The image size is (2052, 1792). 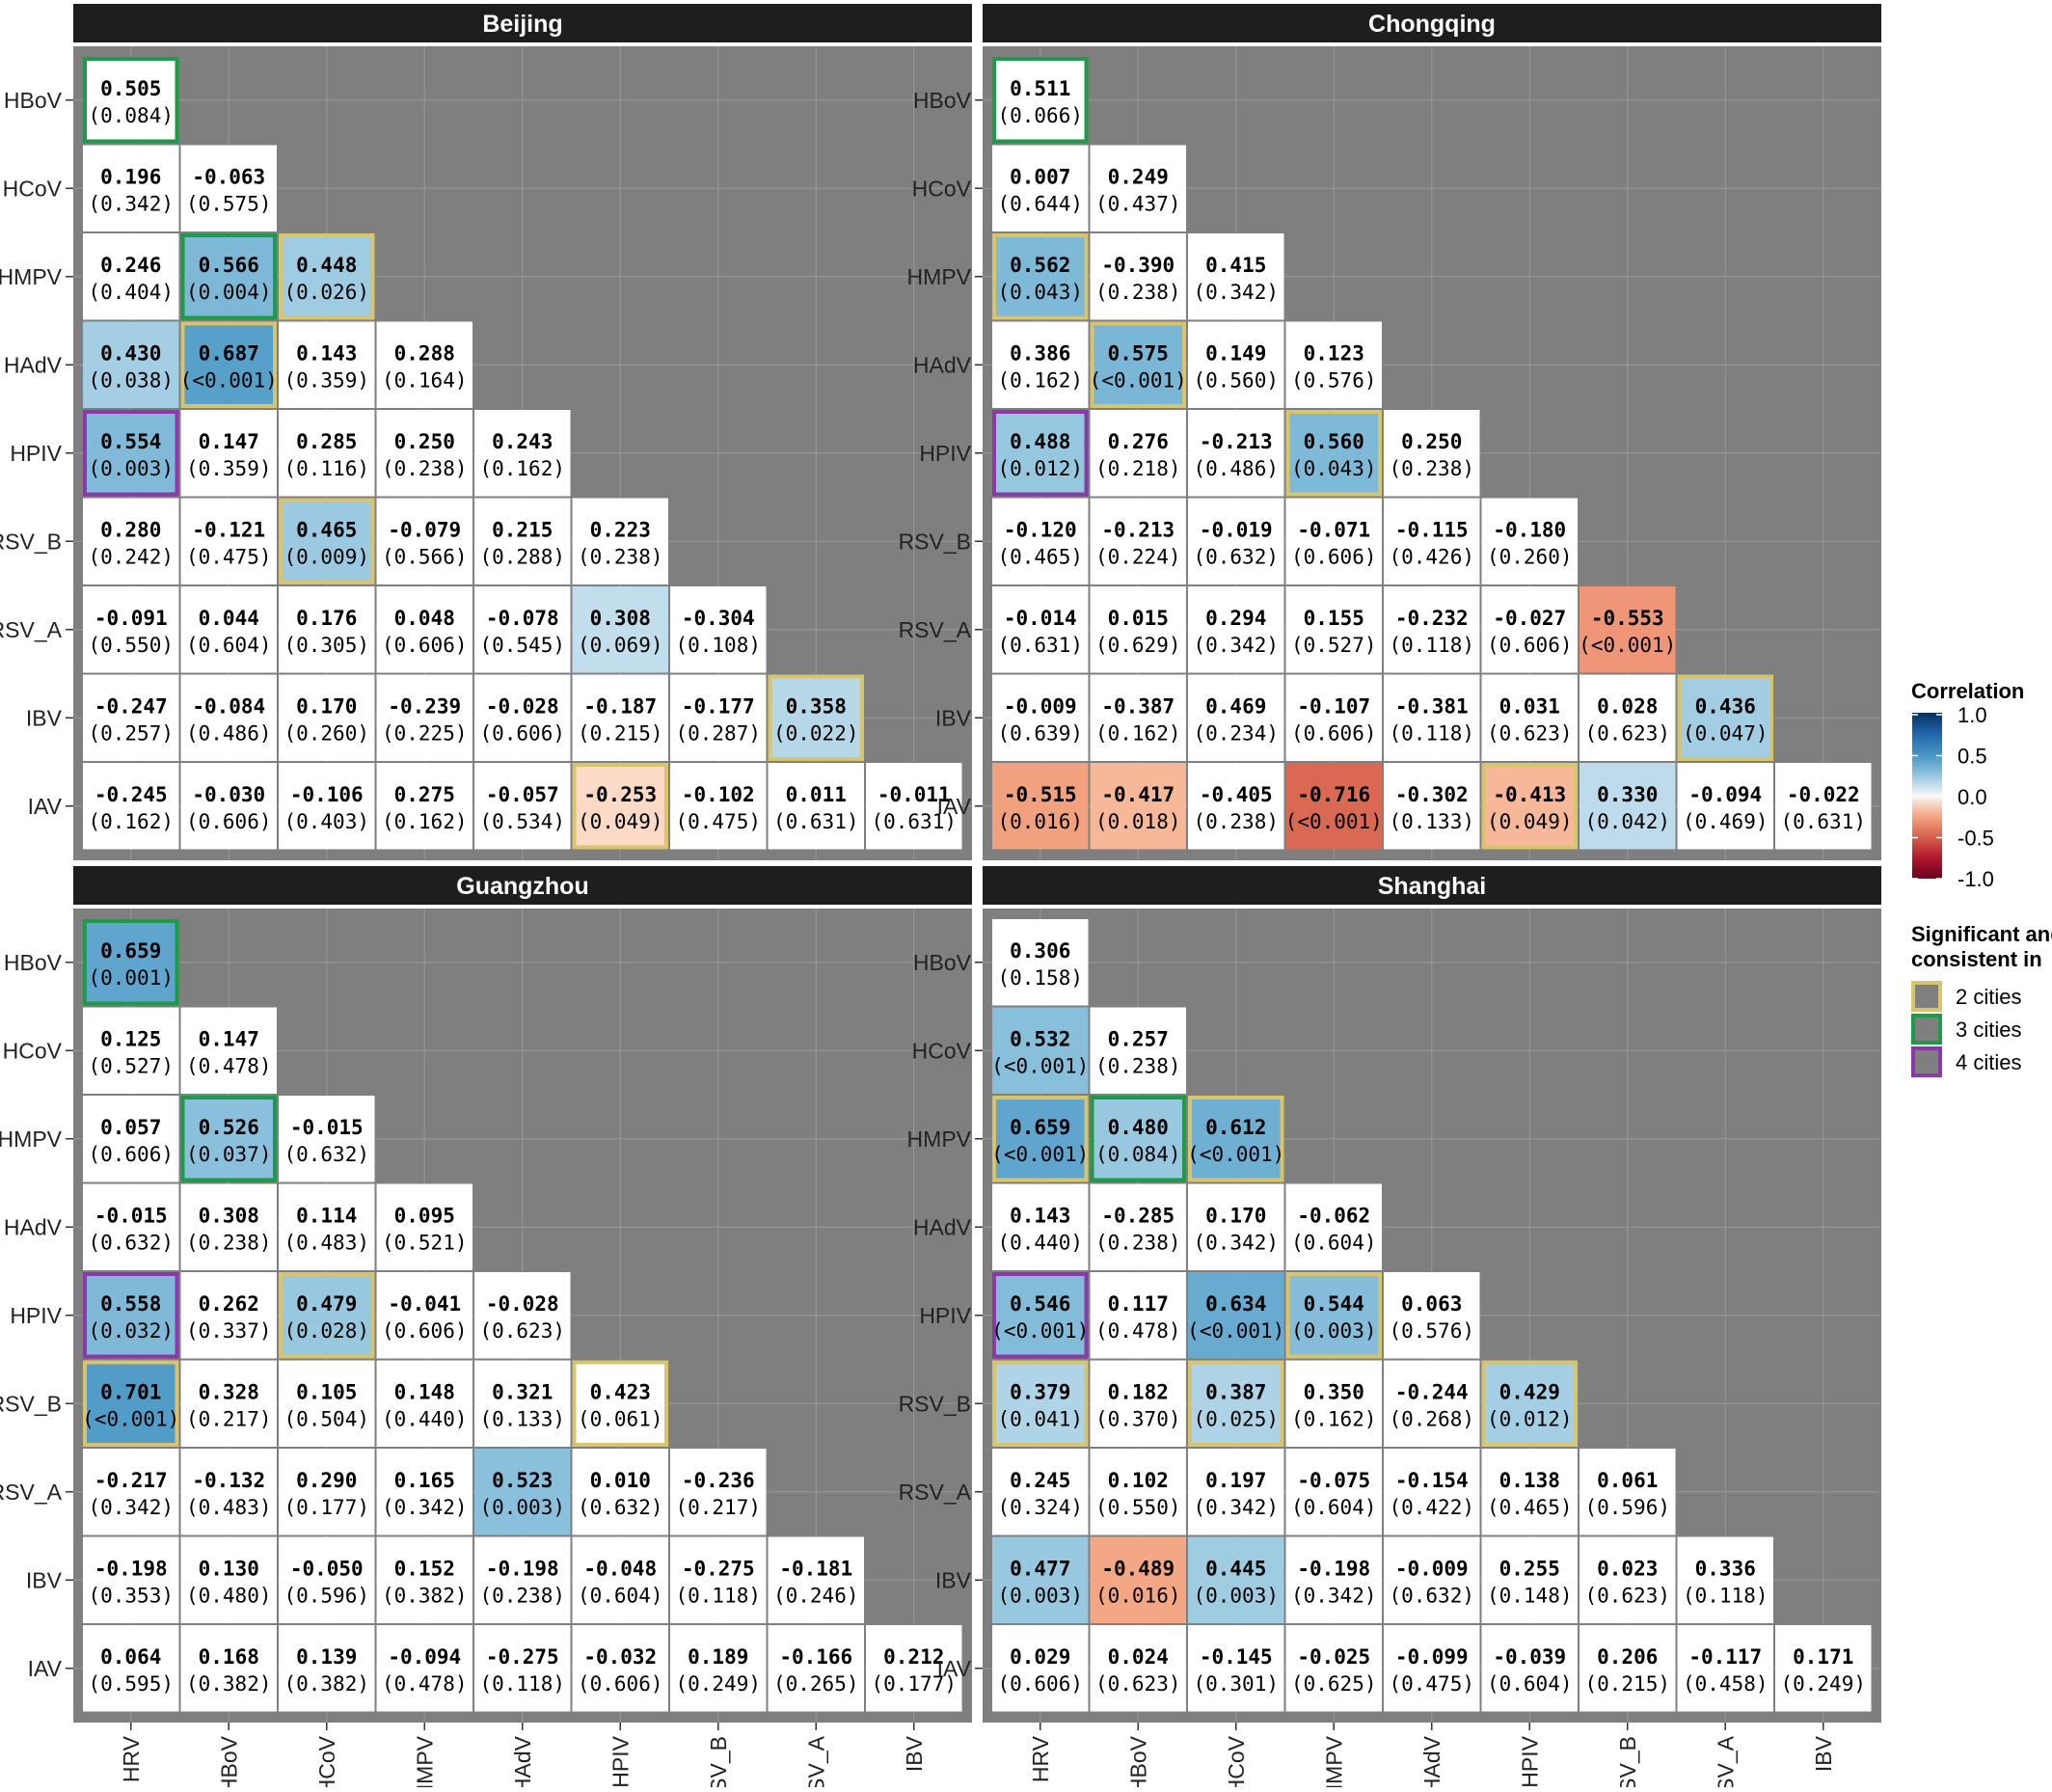 I want to click on cell-pvalue: (0.001), so click(x=131, y=978).